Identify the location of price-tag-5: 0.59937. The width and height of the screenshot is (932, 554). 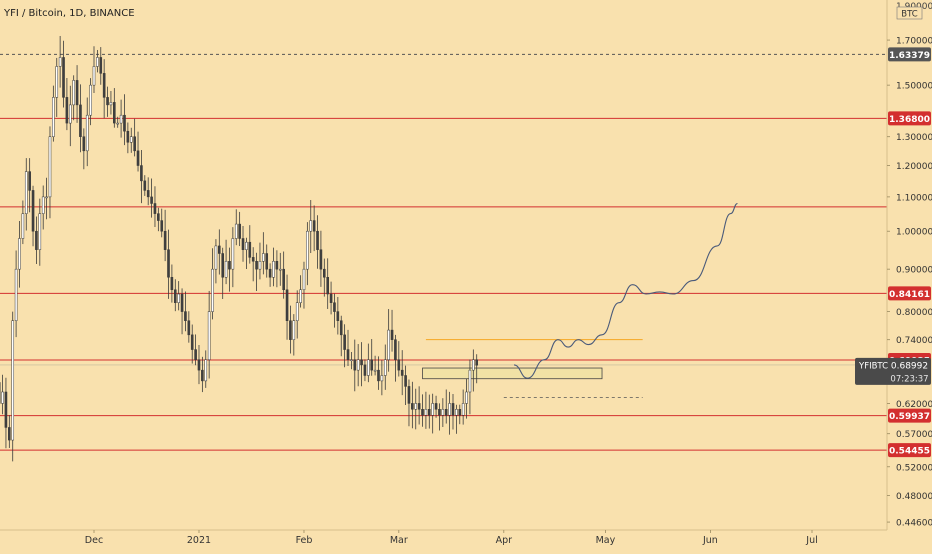
(909, 416).